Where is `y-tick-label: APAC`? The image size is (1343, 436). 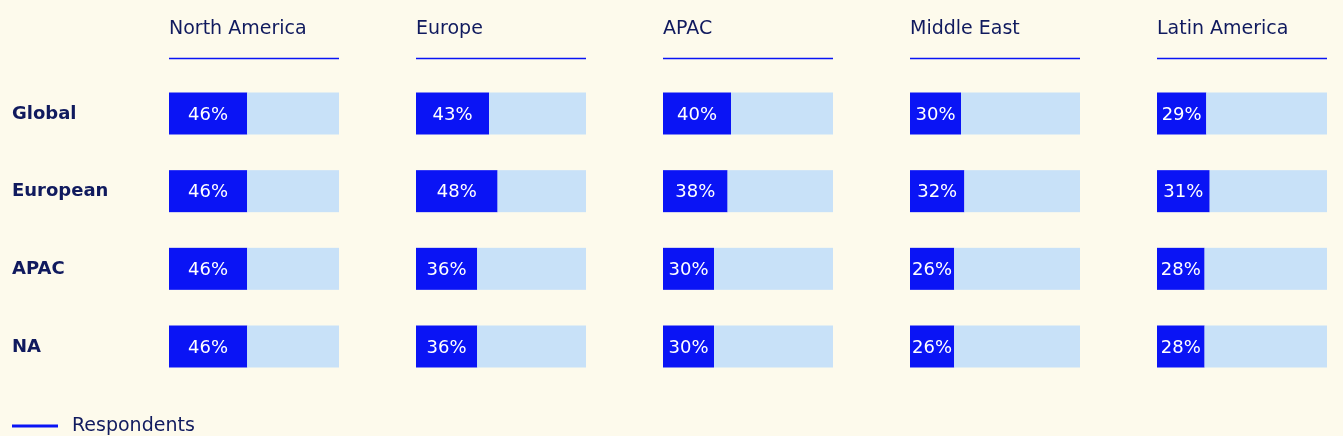
y-tick-label: APAC is located at coordinates (38, 267).